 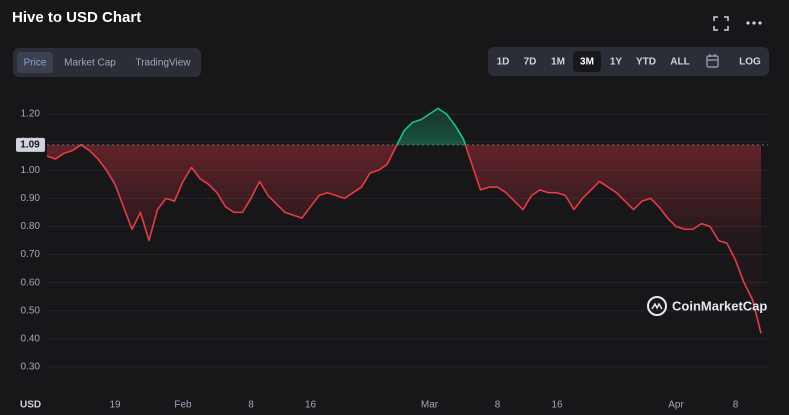 I want to click on range-button: ALL, so click(x=679, y=62).